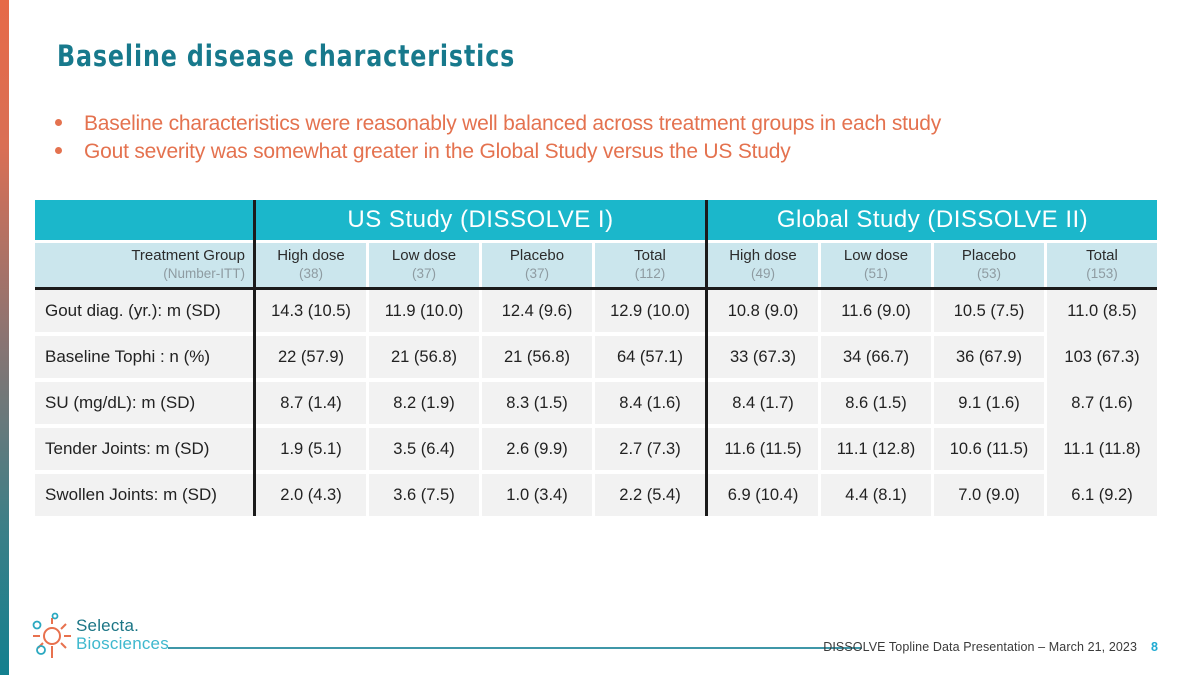  Describe the element at coordinates (311, 495) in the screenshot. I see `table-cell: 2.0 (4.3)` at that location.